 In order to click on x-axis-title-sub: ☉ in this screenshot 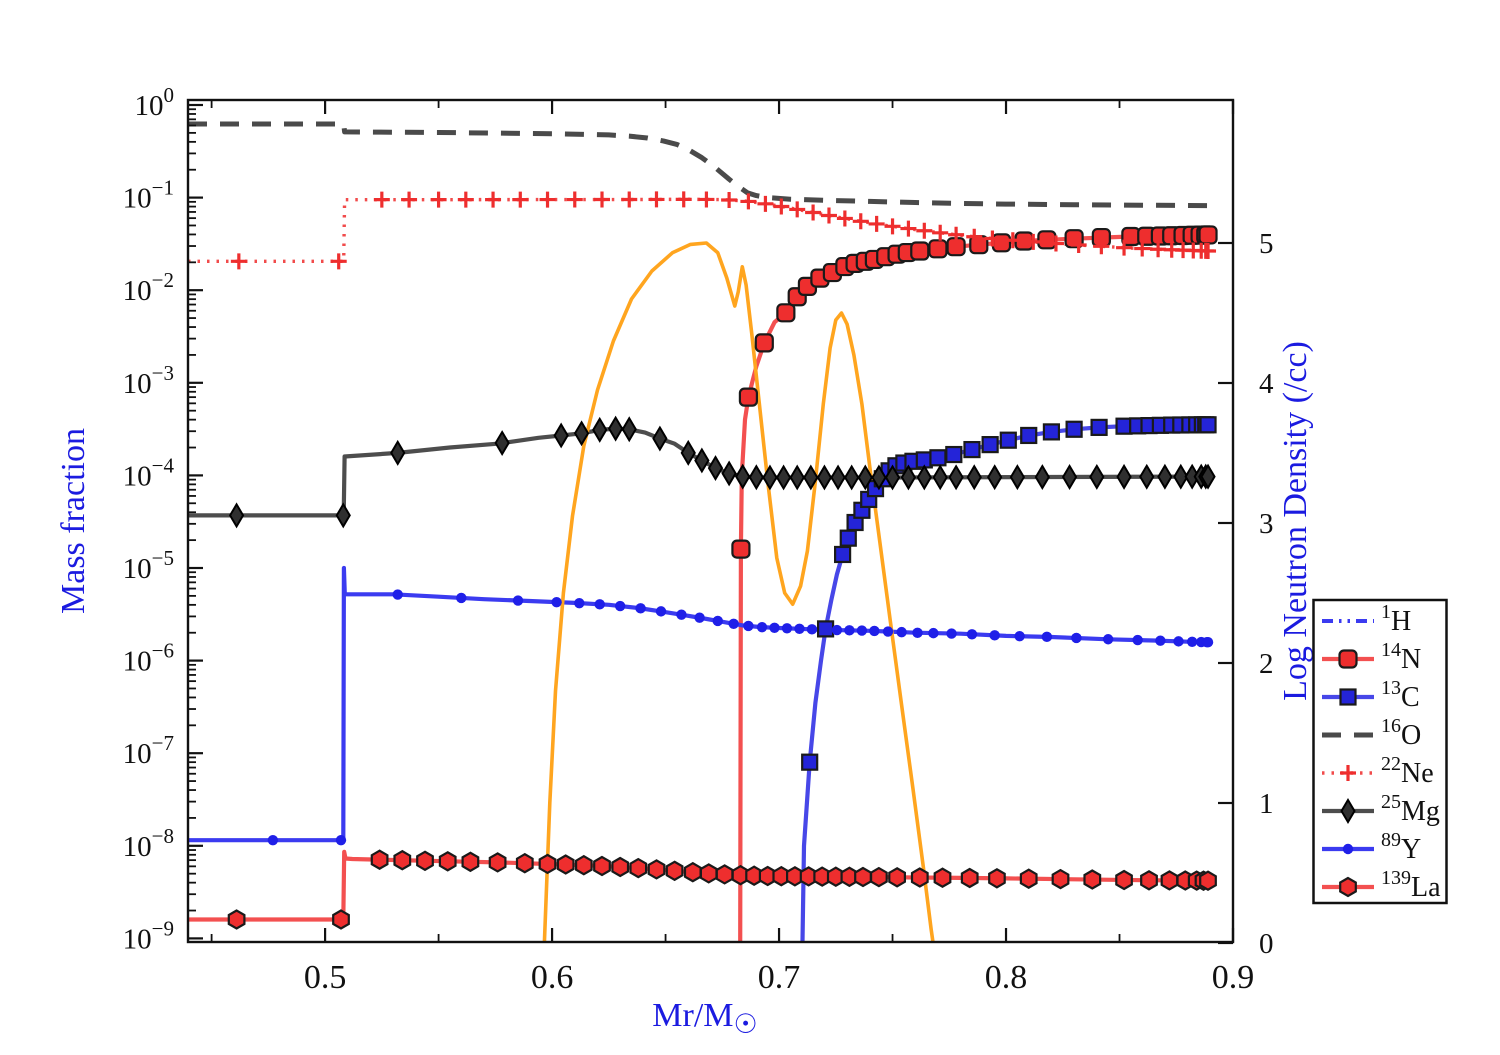, I will do `click(746, 1024)`.